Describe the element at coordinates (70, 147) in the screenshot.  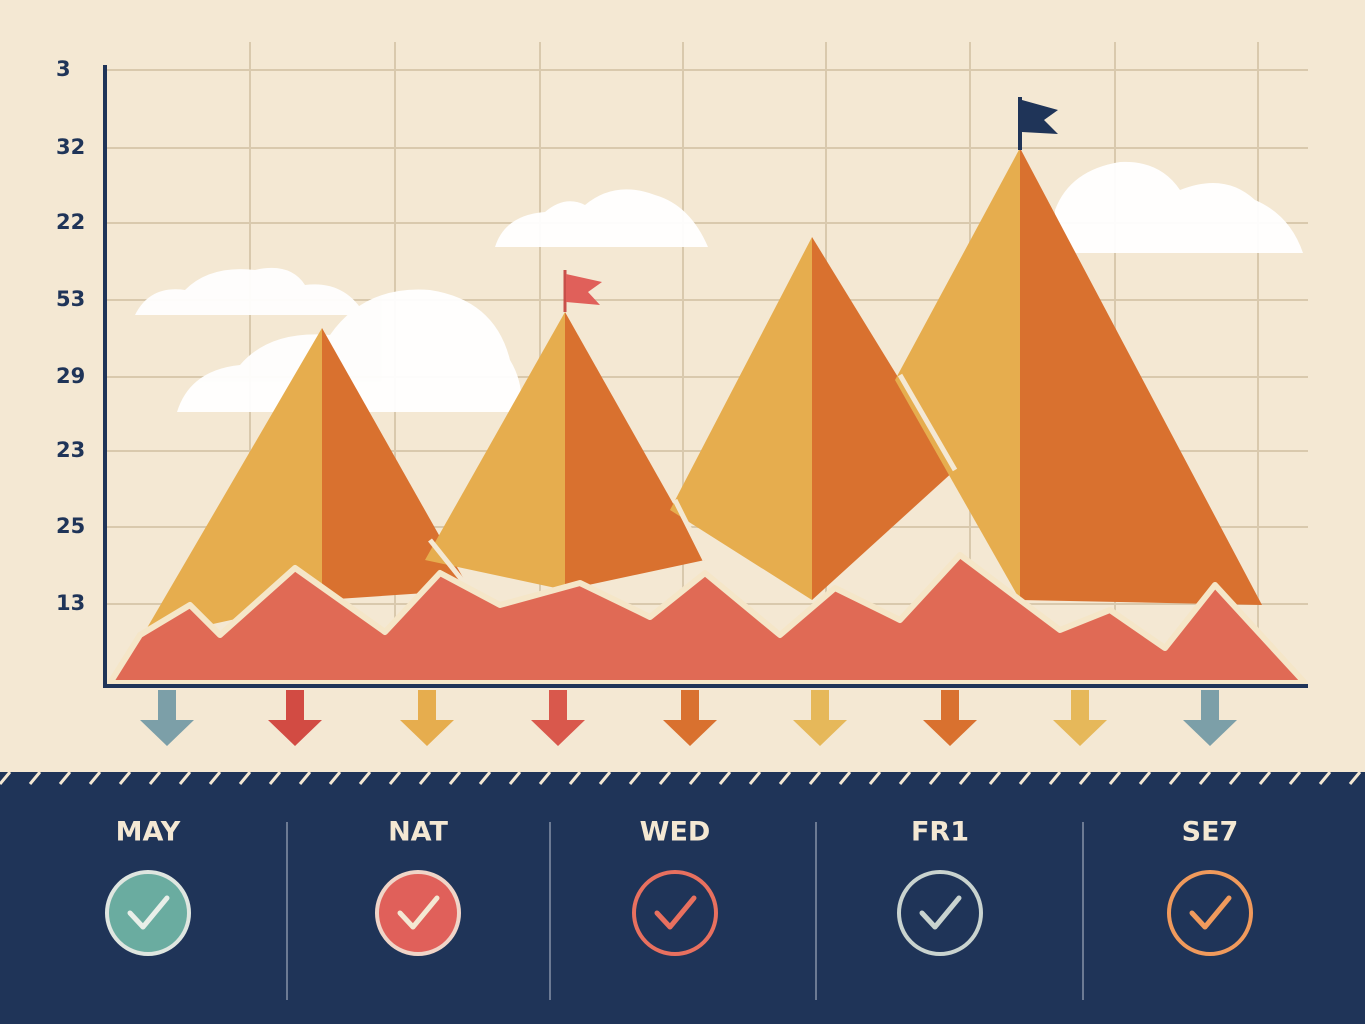
I see `y-label: 32` at that location.